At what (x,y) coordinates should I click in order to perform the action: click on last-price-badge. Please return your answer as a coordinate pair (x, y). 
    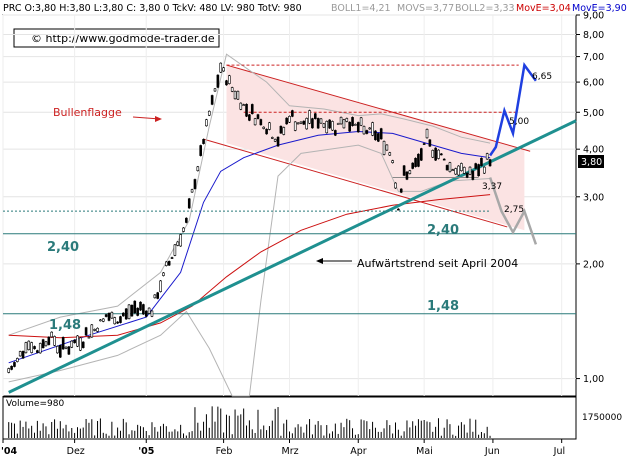
    Looking at the image, I should click on (591, 161).